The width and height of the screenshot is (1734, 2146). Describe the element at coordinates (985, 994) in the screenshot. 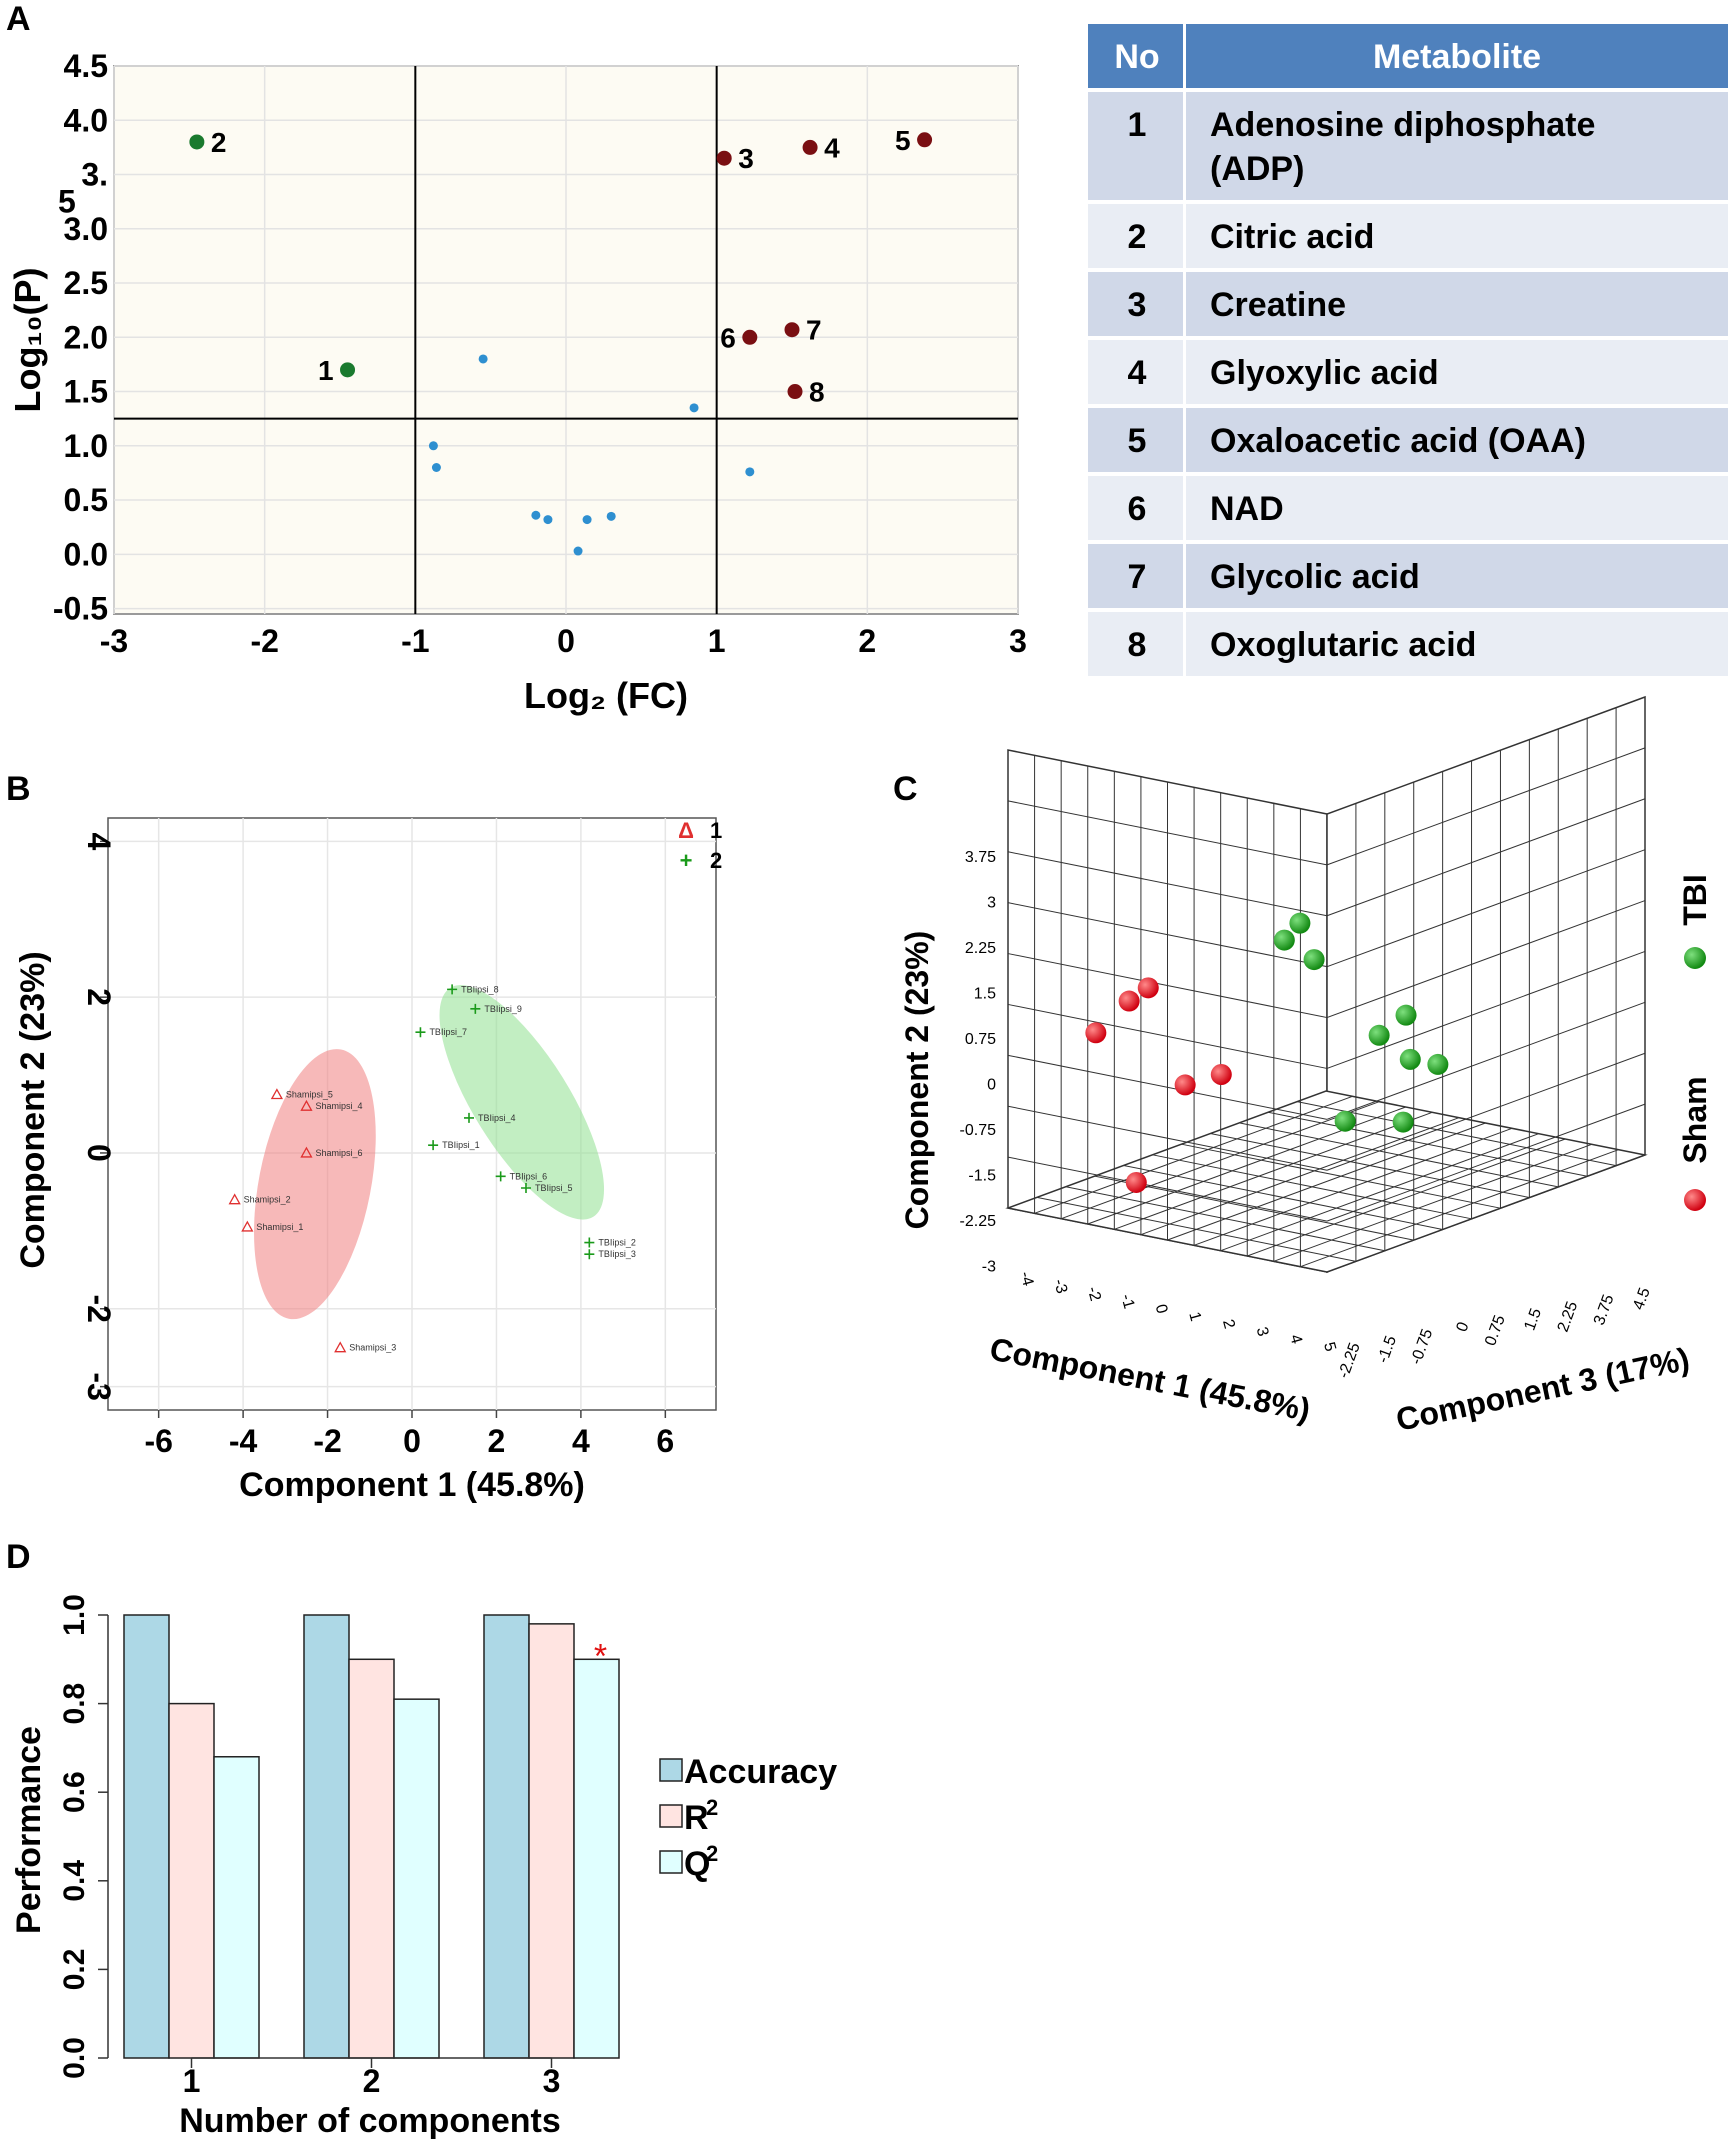

I see `3d-y-tick-label: 1.5` at that location.